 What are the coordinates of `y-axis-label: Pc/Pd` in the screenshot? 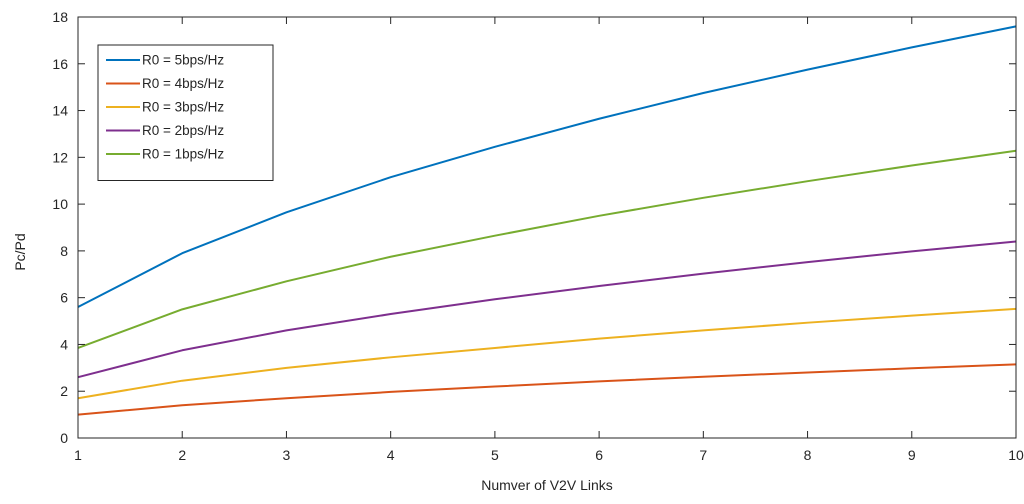 It's located at (20, 251).